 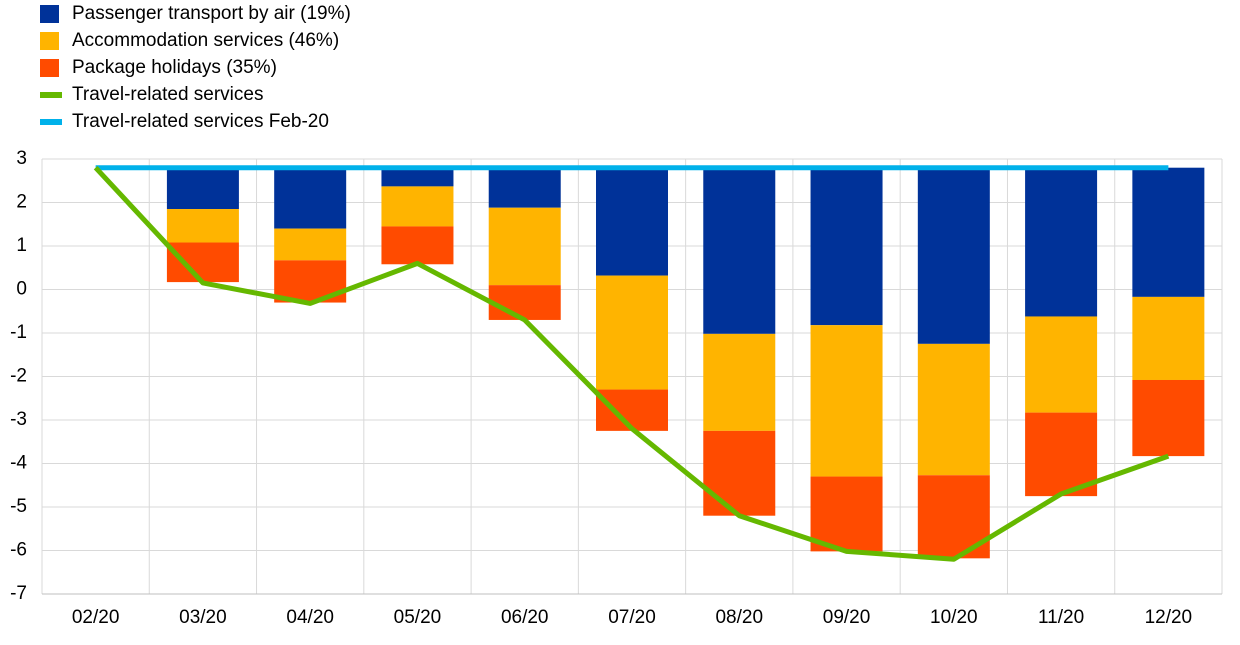 I want to click on x-tick-label: 10/20, so click(x=954, y=617).